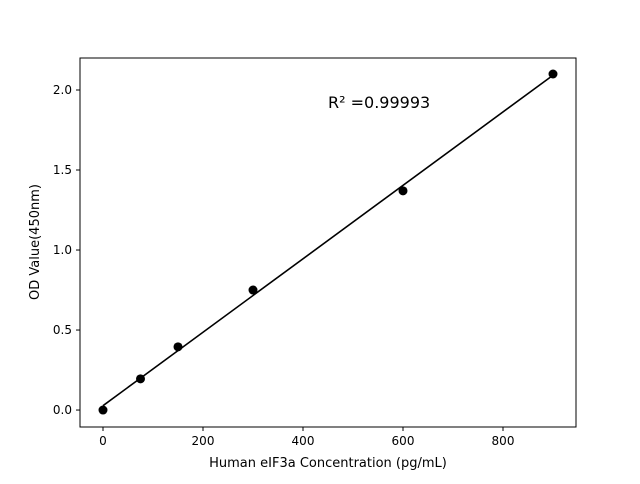 The image size is (640, 484). Describe the element at coordinates (203, 441) in the screenshot. I see `x-tick-label: 200` at that location.